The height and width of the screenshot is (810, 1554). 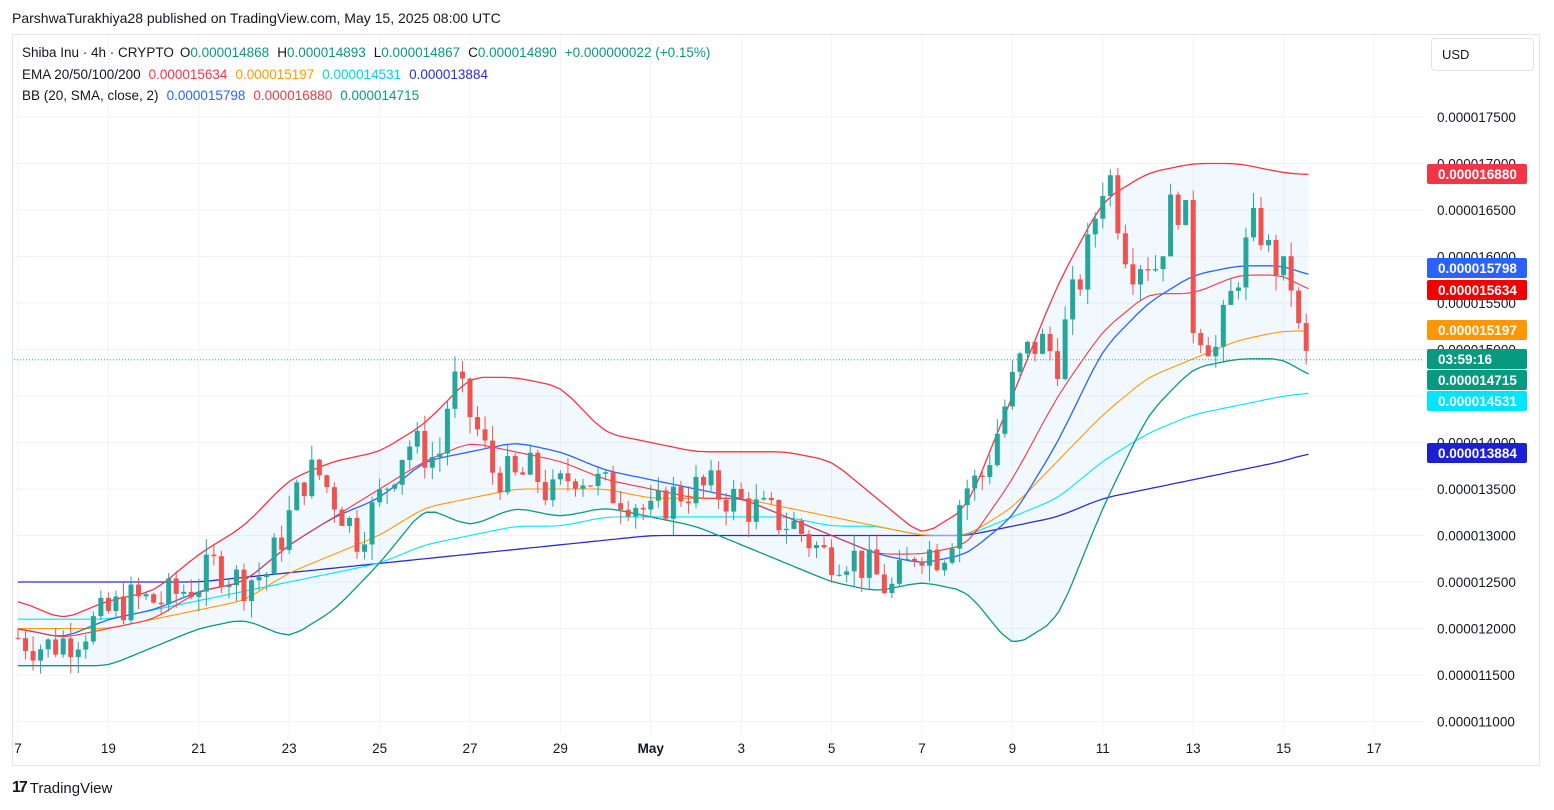 What do you see at coordinates (1193, 748) in the screenshot?
I see `x-tick-label: 13` at bounding box center [1193, 748].